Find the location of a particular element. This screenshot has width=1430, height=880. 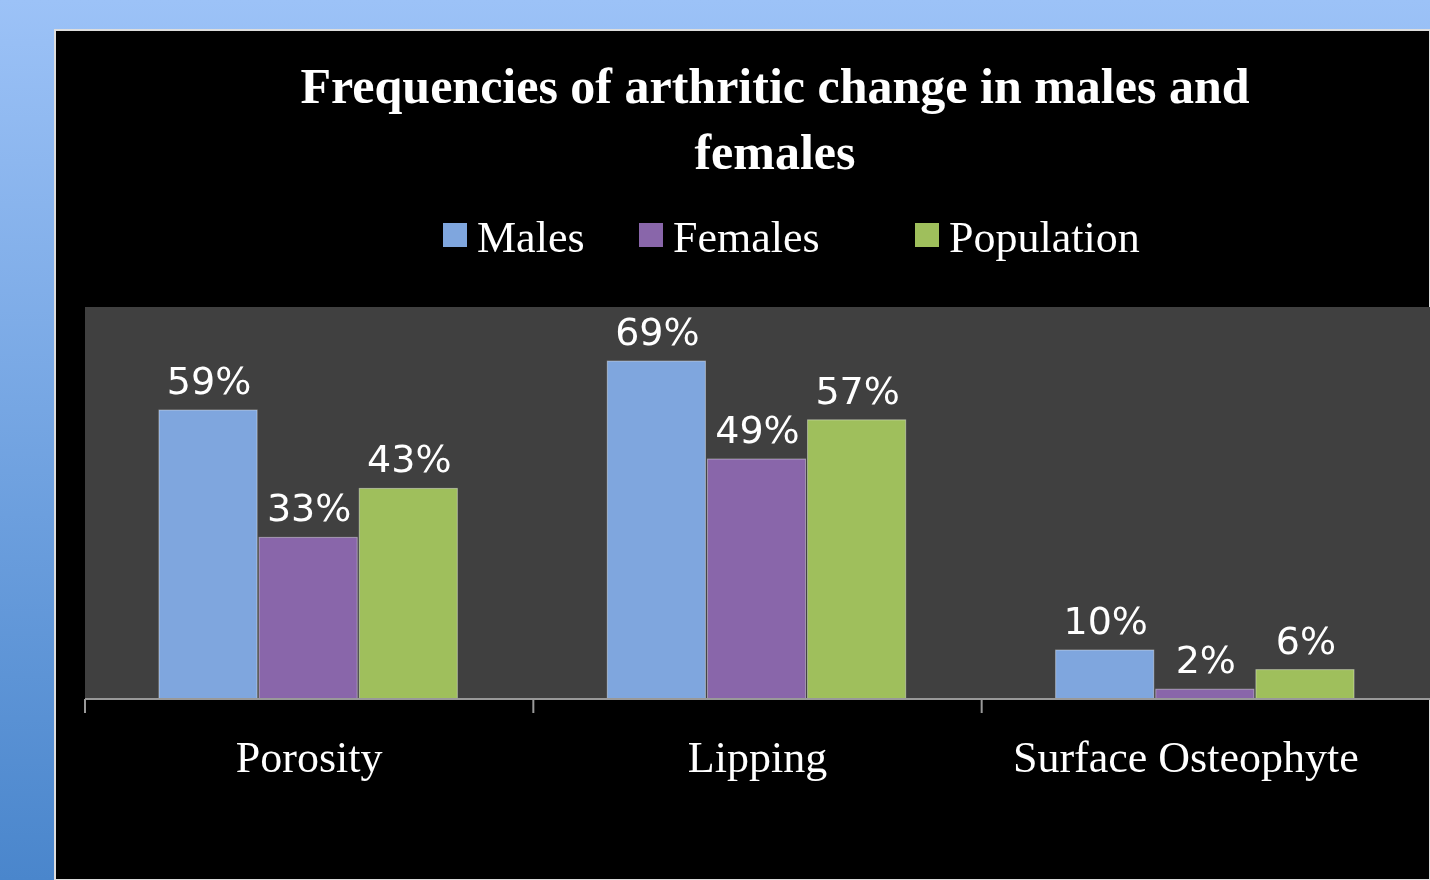

chart-title: Frequencies of arthritic change in males and females is located at coordinates (775, 119).